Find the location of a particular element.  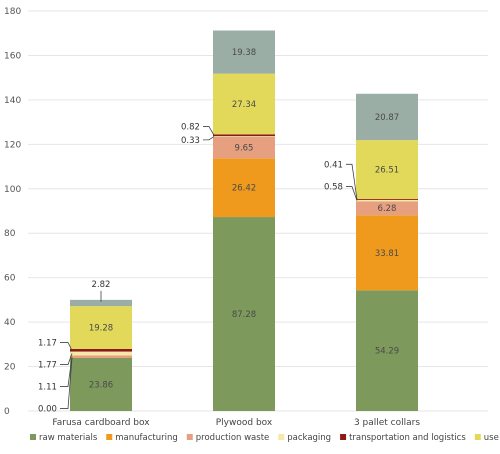

data-label: 23.86 is located at coordinates (101, 385).